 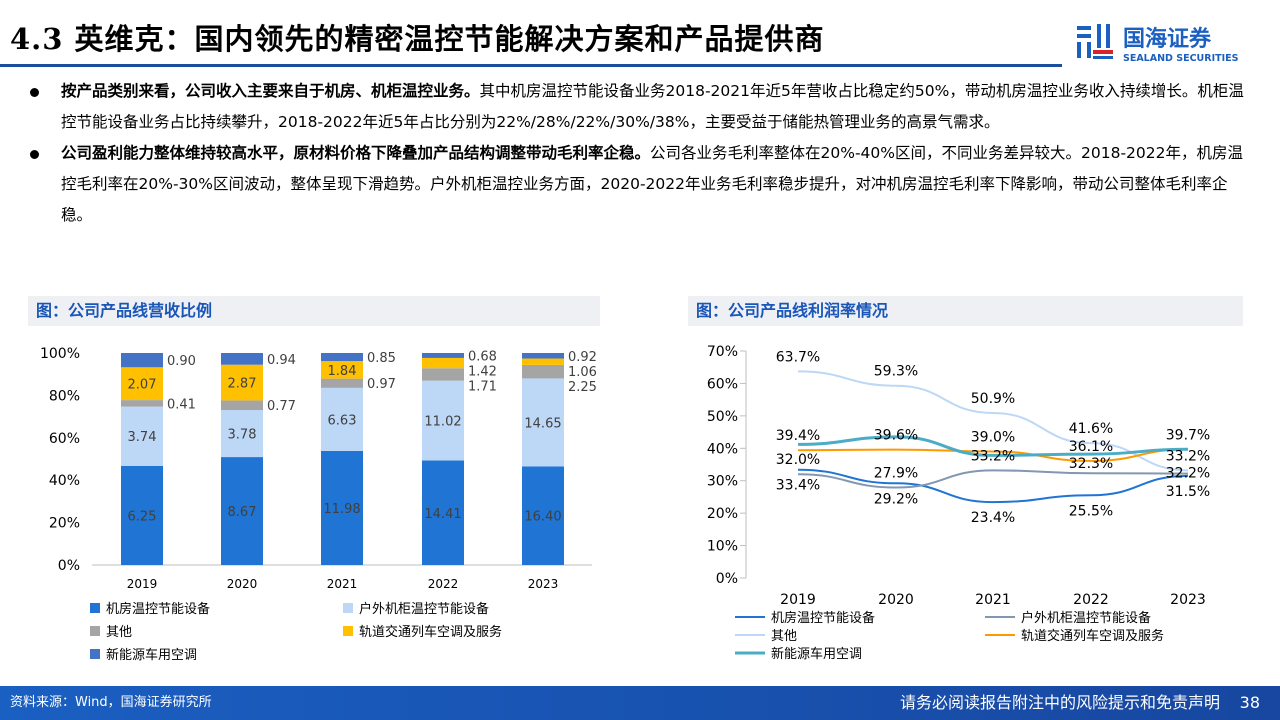 I want to click on data-label: 33.2%, so click(x=1188, y=456).